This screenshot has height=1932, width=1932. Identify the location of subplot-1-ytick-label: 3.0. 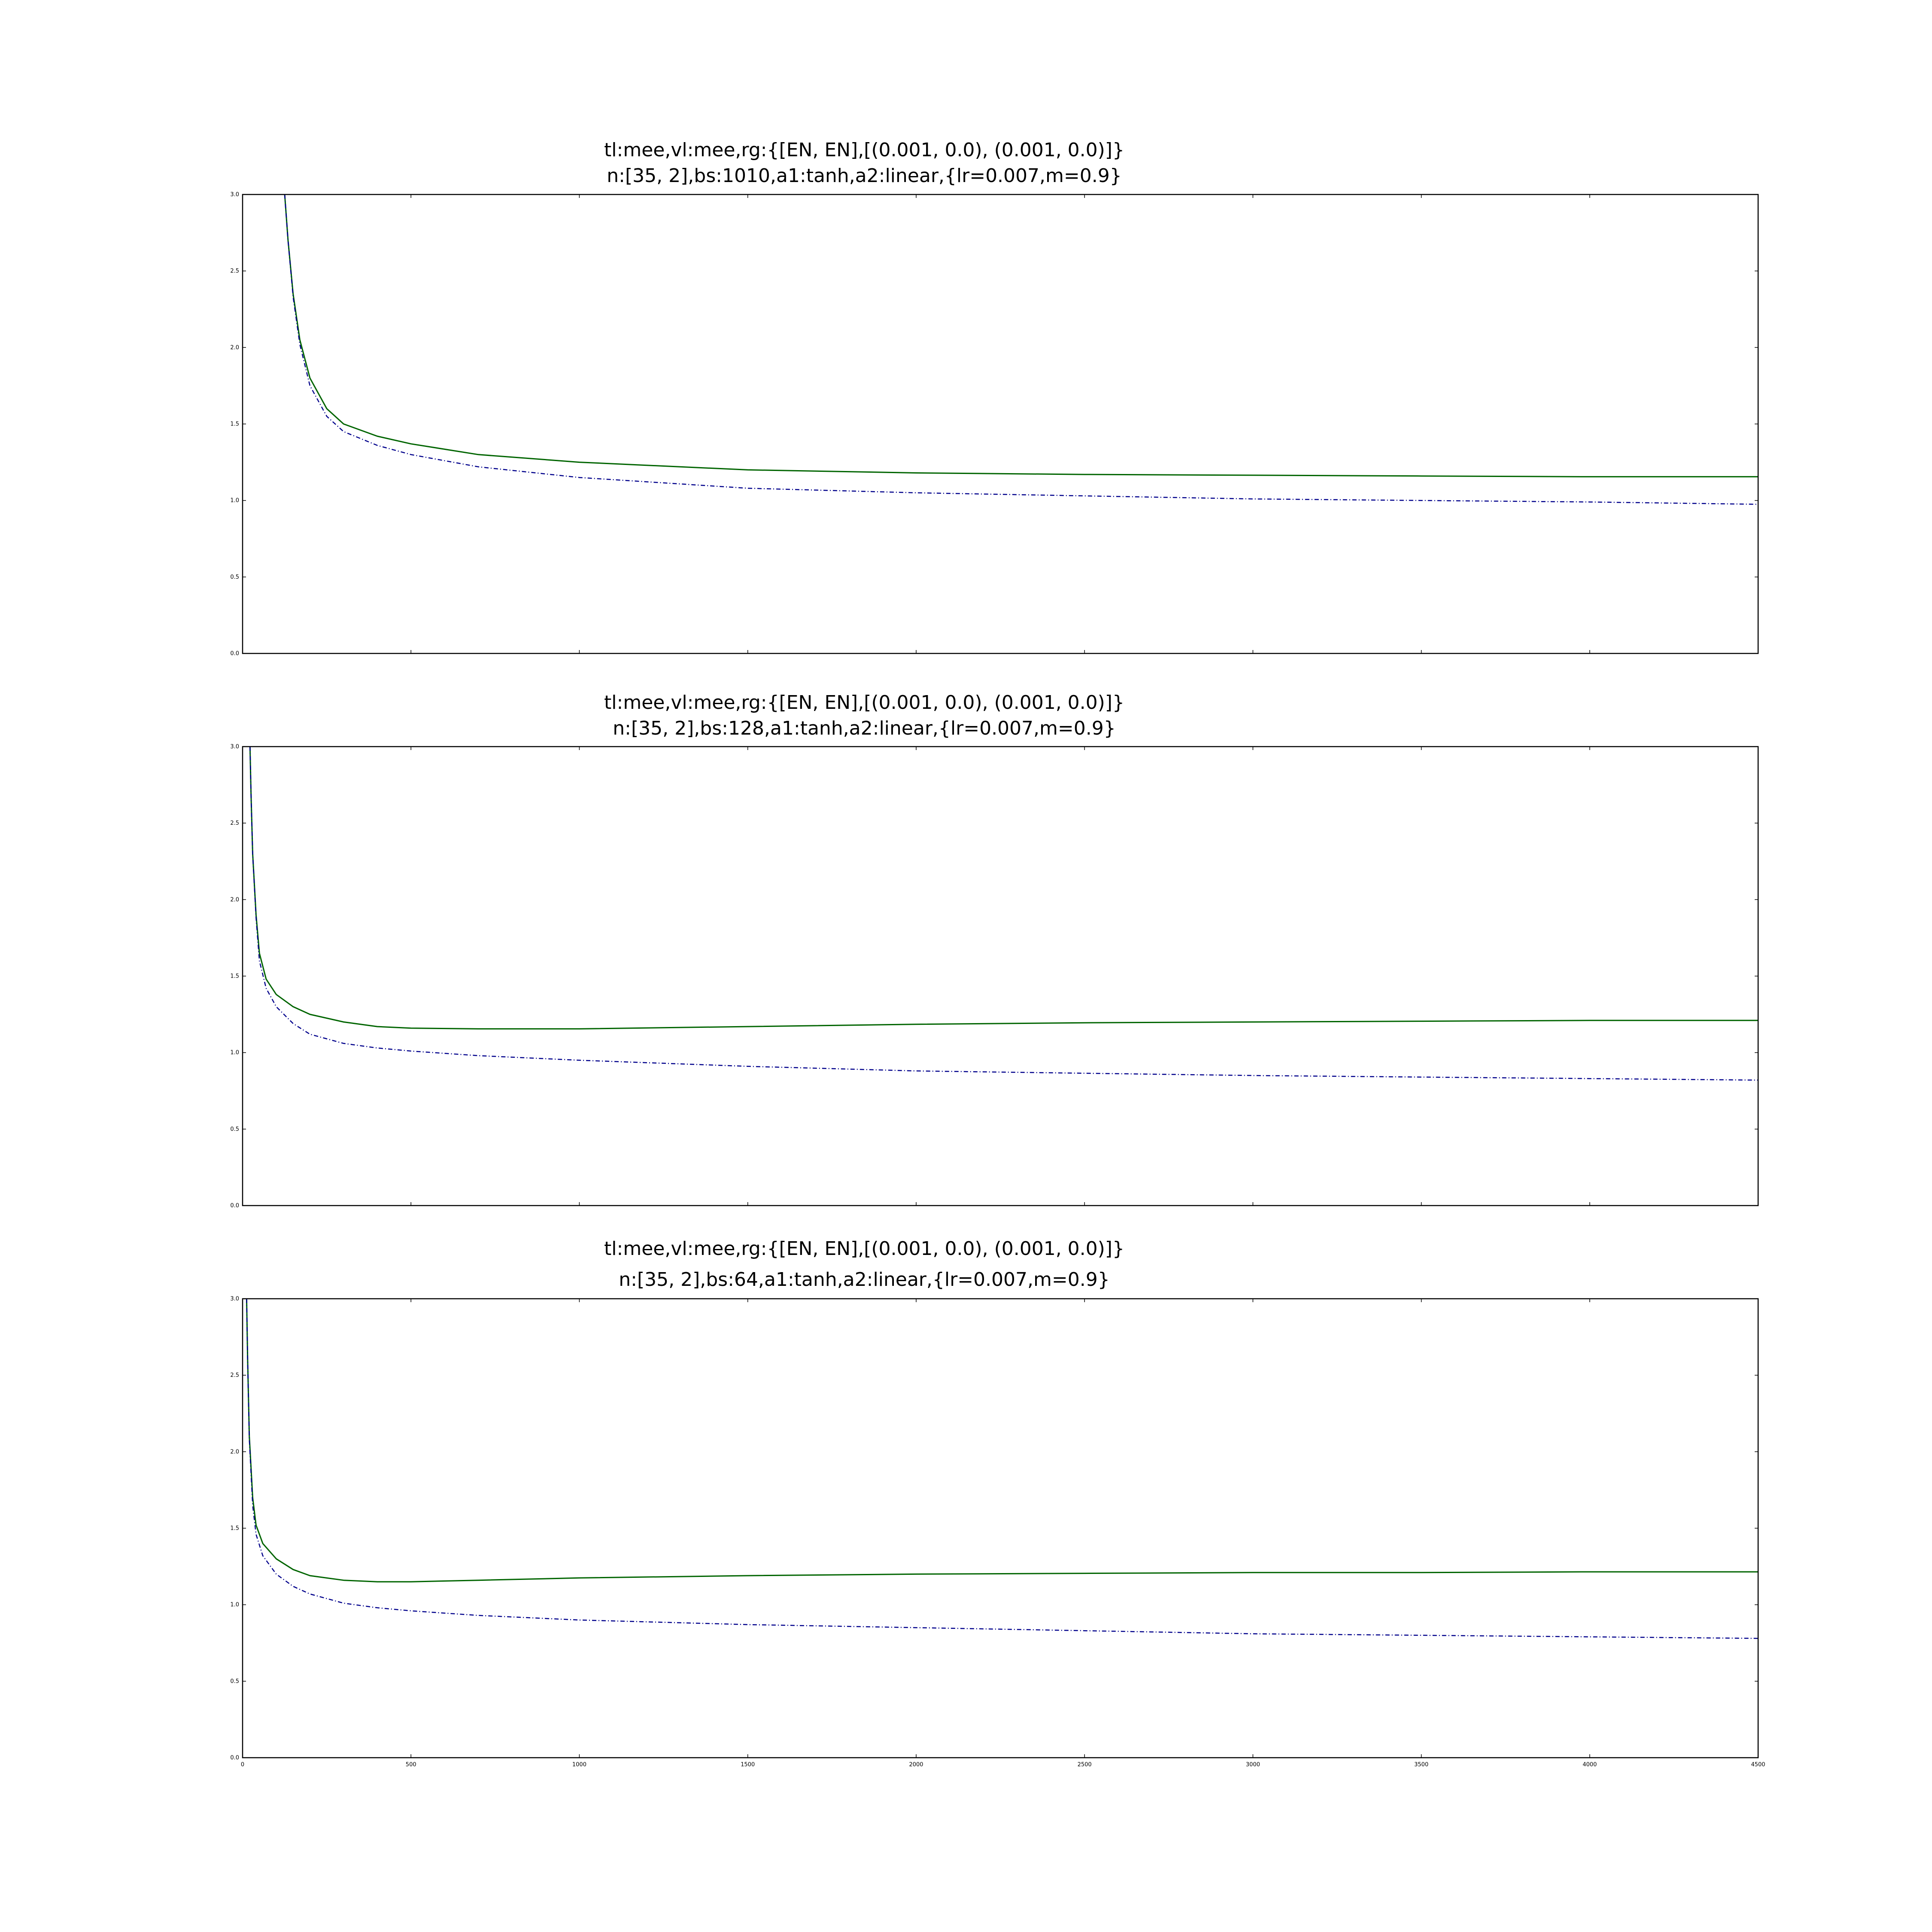
(234, 194).